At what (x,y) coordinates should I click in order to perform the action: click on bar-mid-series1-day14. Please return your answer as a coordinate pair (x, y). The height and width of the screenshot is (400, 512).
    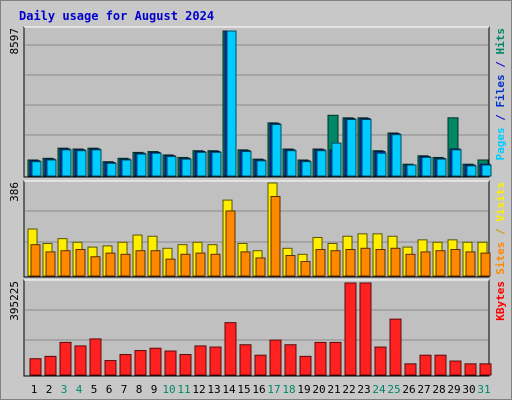
    Looking at the image, I should click on (230, 243).